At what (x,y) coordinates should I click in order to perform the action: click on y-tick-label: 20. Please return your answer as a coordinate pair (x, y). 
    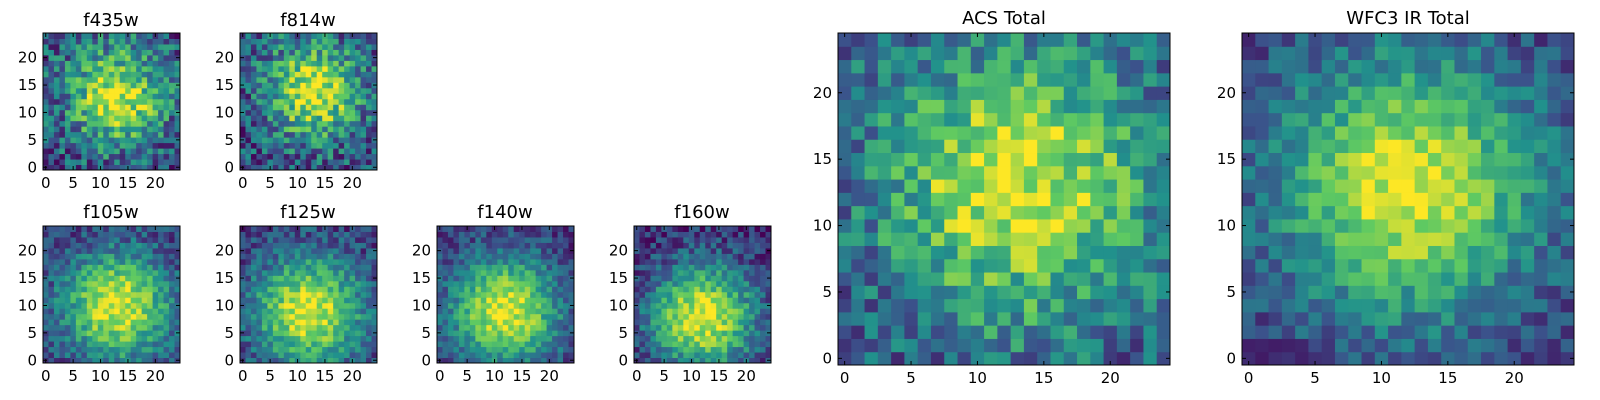
    Looking at the image, I should click on (421, 251).